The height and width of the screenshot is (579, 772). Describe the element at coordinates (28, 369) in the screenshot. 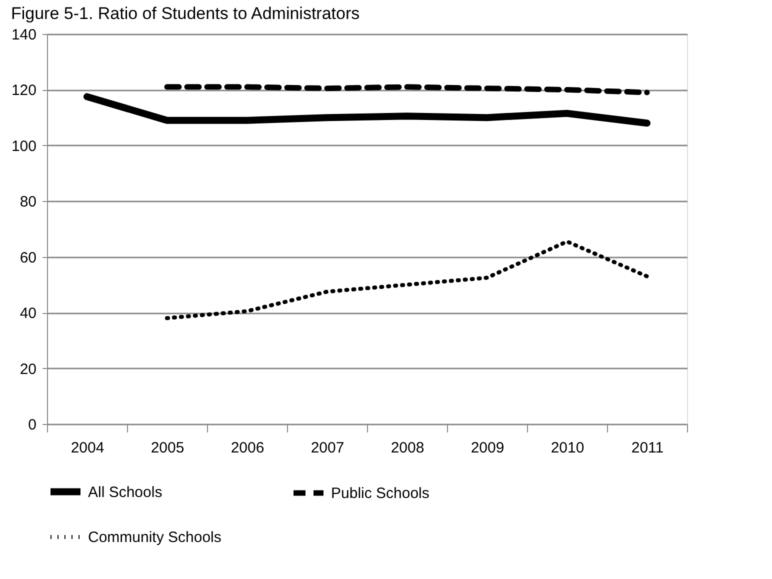

I see `y-tick-label: 20` at that location.